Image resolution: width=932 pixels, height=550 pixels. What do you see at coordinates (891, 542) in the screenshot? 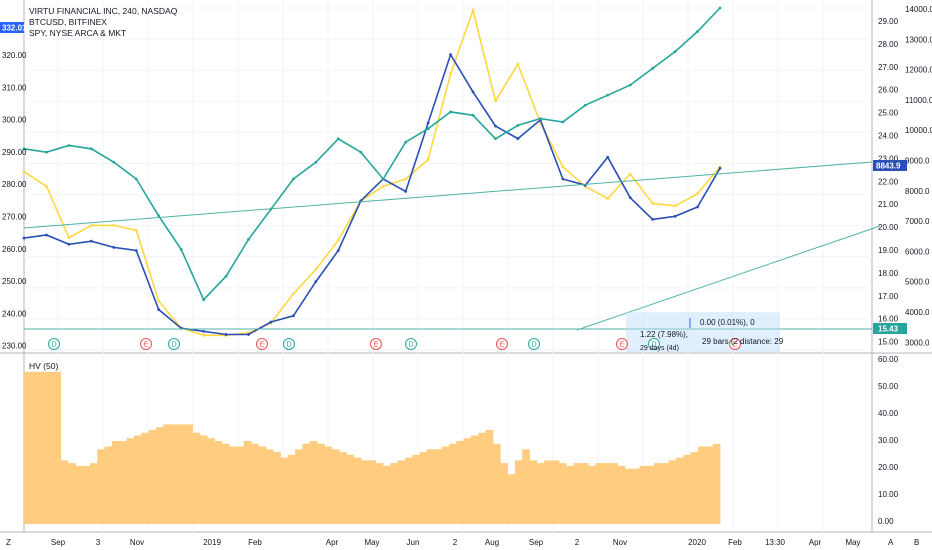
I see `corner-right-a-label: A` at bounding box center [891, 542].